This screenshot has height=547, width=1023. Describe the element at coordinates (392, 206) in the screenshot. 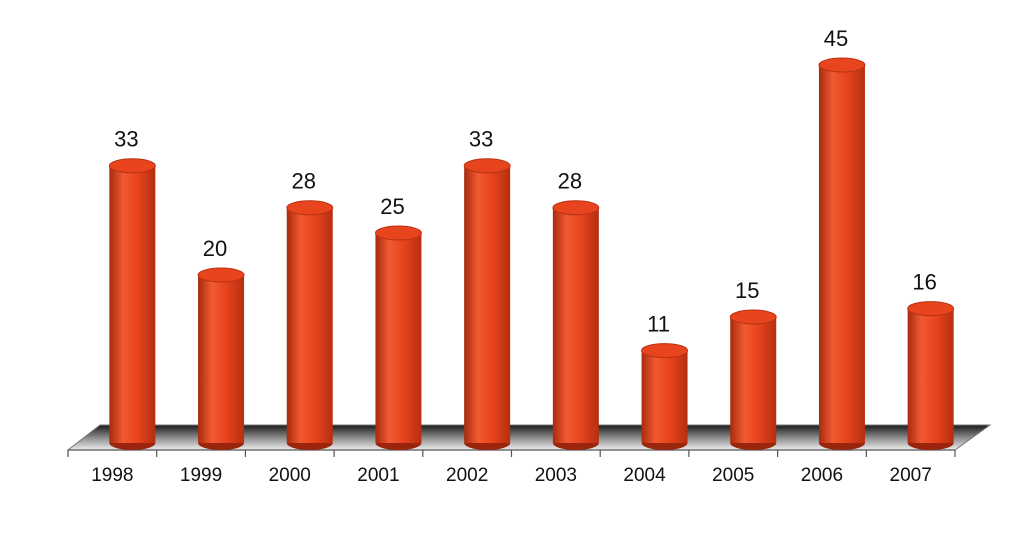

I see `value-label: 25` at that location.